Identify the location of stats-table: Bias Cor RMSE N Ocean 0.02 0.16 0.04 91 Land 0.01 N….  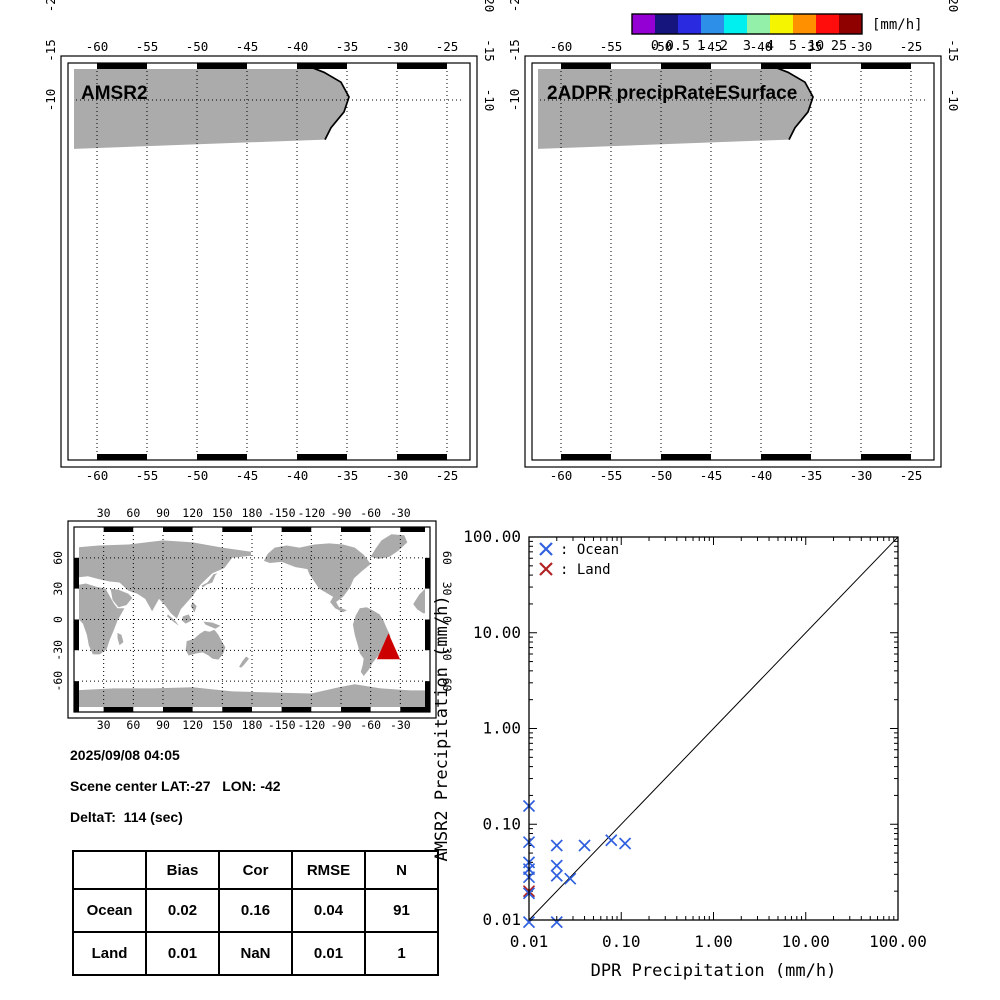
(255, 913).